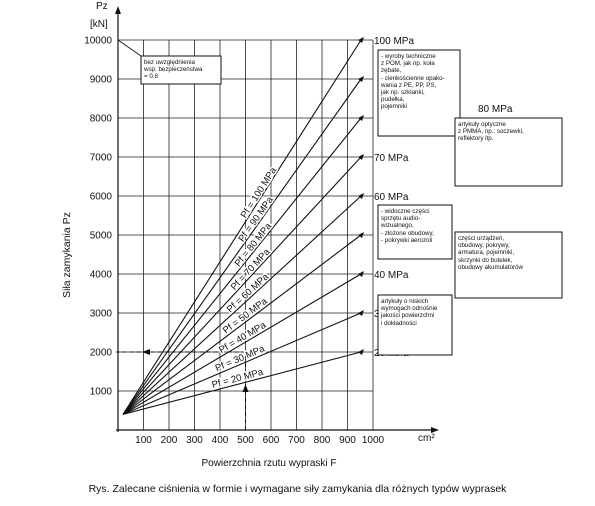  Describe the element at coordinates (101, 314) in the screenshot. I see `y-tick-label: 3000` at that location.